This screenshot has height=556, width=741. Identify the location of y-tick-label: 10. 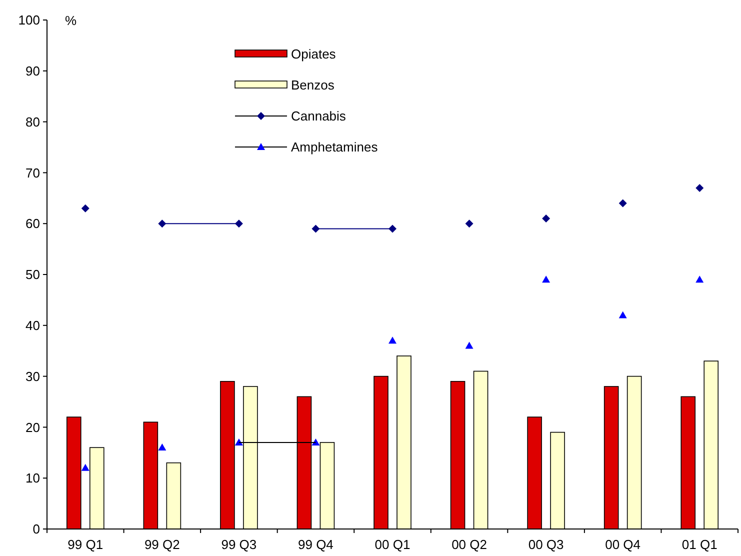
(33, 478).